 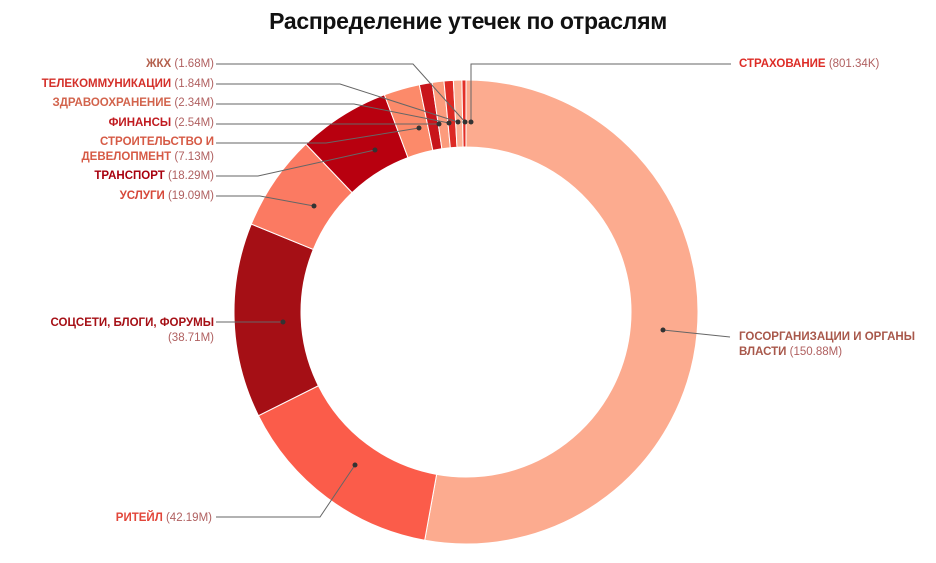 What do you see at coordinates (132, 330) in the screenshot?
I see `label-social: СОЦСЕТИ, БЛОГИ, ФОРУМЫ (38.71M)` at bounding box center [132, 330].